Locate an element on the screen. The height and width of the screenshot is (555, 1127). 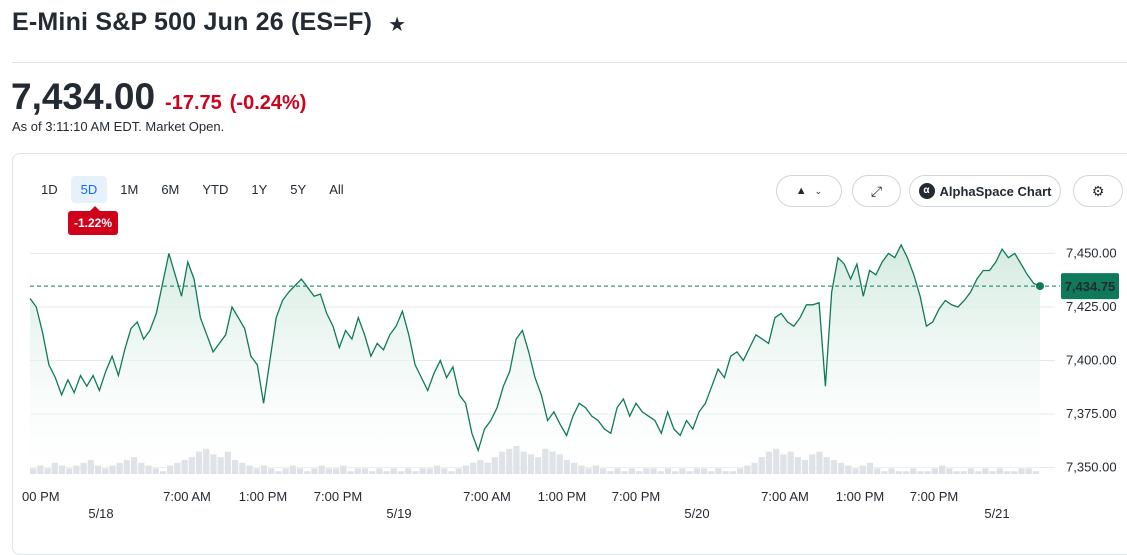
current-price-label: 7,434.75 is located at coordinates (1090, 286).